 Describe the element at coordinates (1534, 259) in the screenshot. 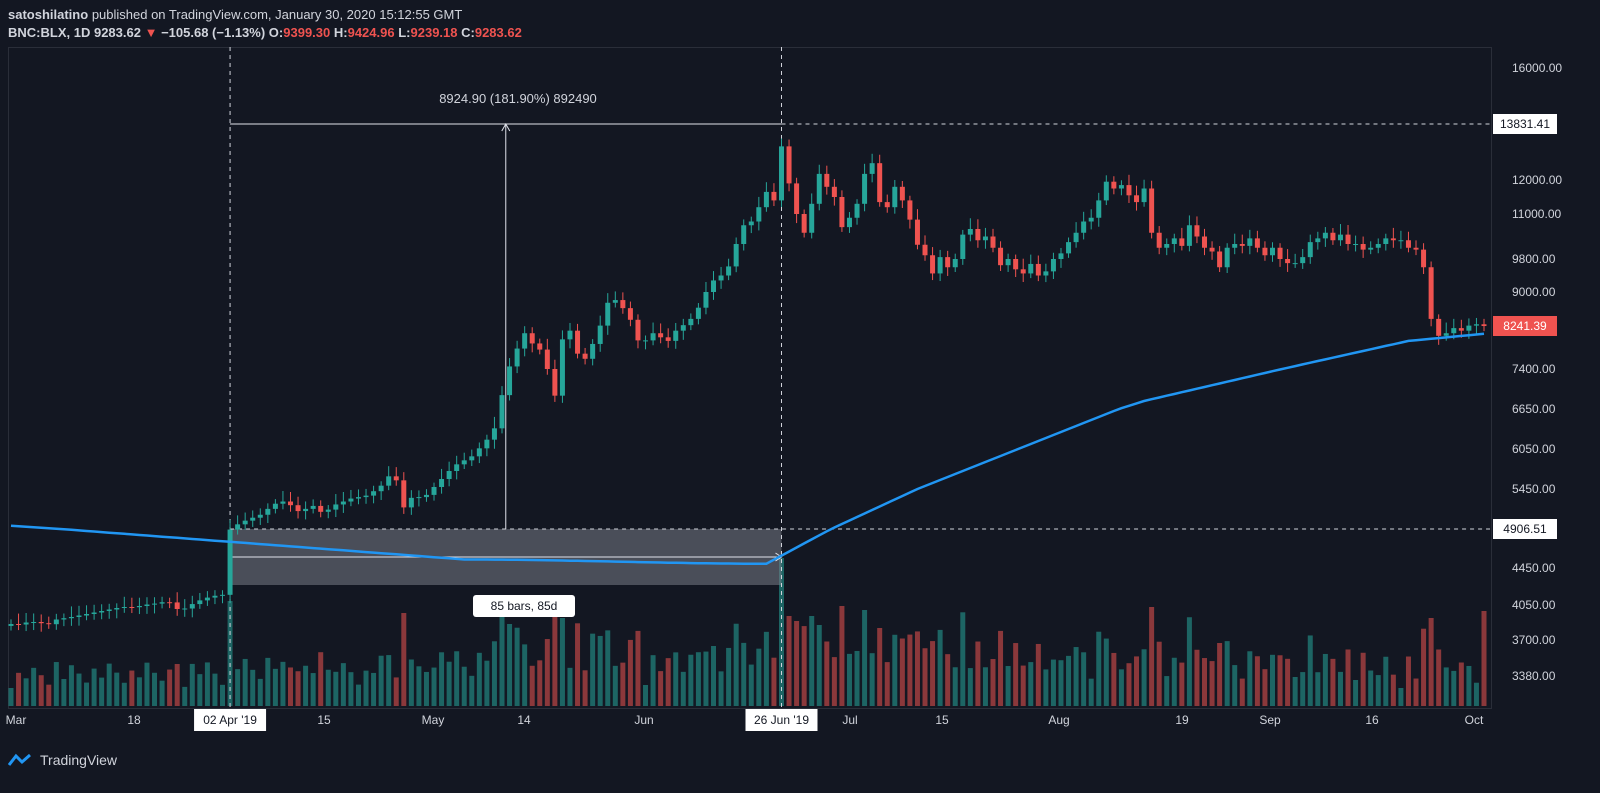

I see `y-axis-tick: 9800.00` at that location.